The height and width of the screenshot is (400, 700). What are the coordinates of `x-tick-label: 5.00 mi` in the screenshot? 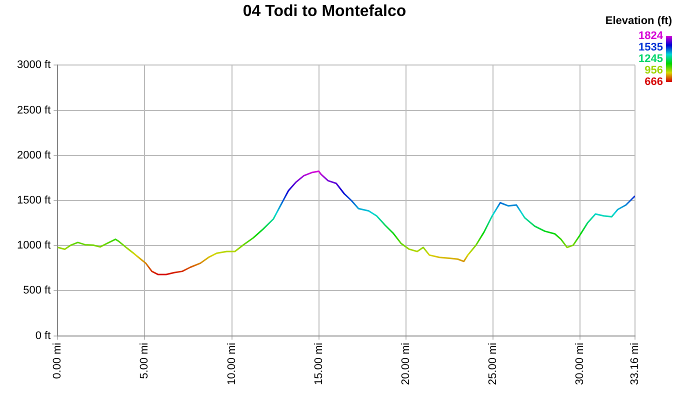 It's located at (144, 360).